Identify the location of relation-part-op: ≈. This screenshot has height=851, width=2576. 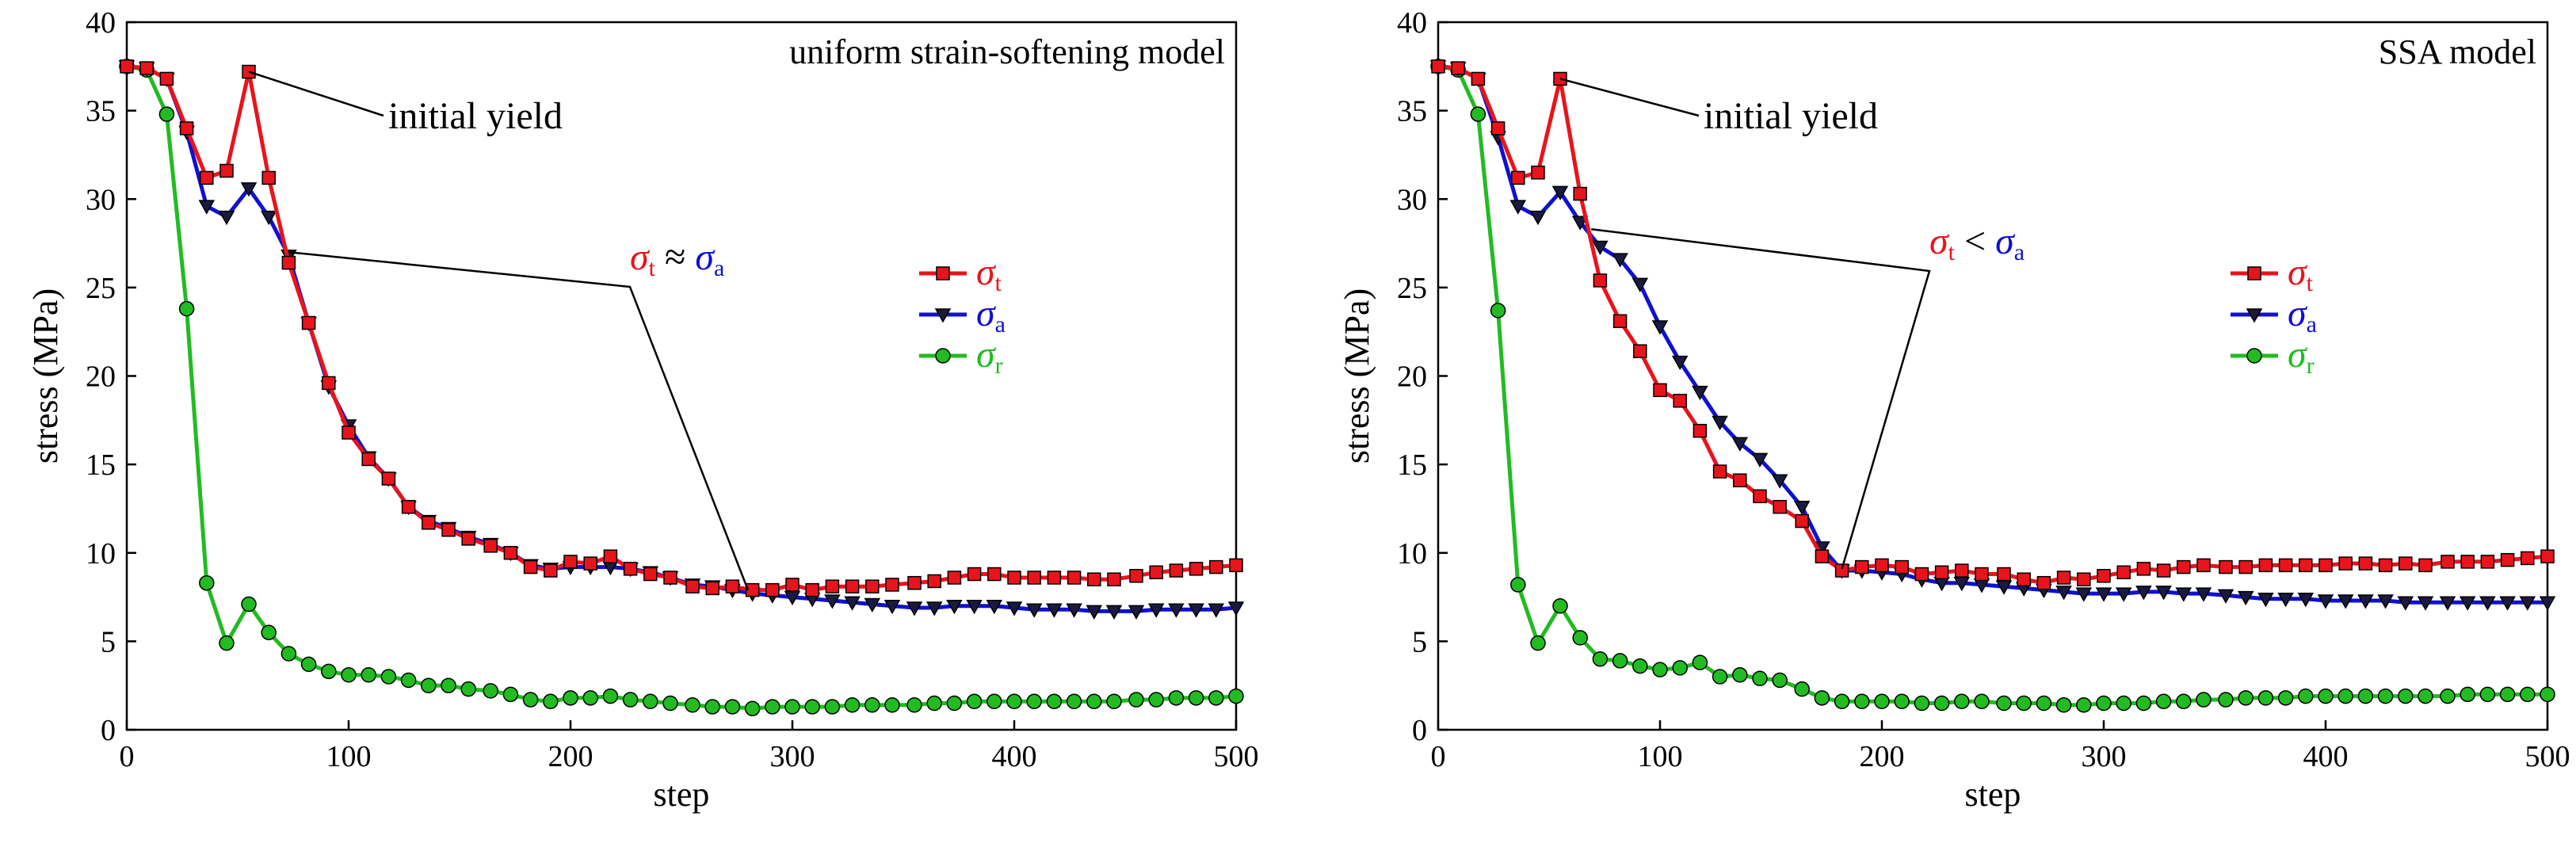
(675, 257).